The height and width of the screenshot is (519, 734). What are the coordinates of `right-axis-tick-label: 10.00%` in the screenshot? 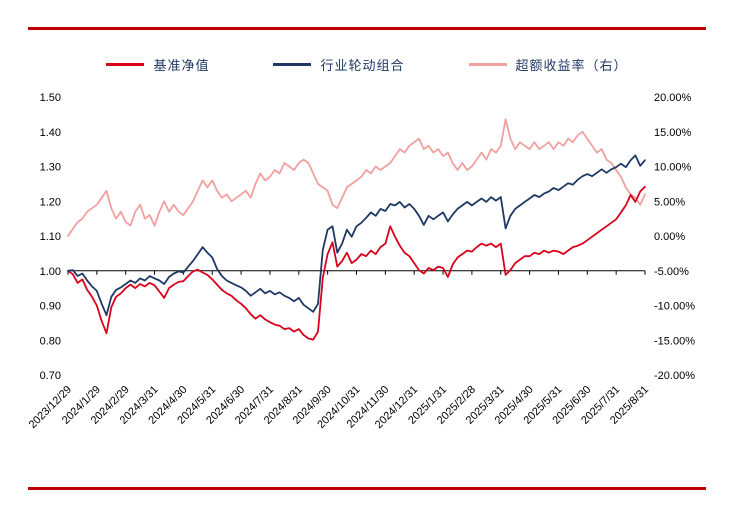 It's located at (673, 168).